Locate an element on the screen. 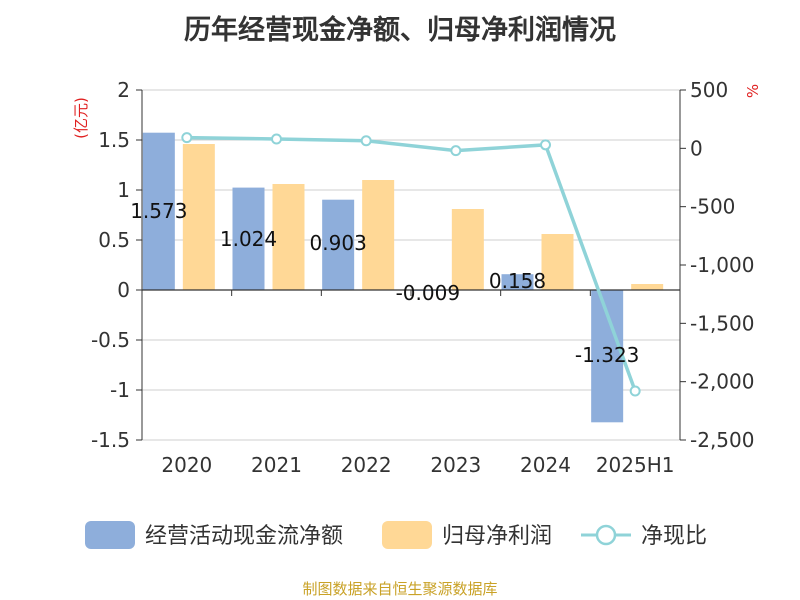 This screenshot has width=800, height=600. x-tick-label-2025H1: 2025H1 is located at coordinates (635, 465).